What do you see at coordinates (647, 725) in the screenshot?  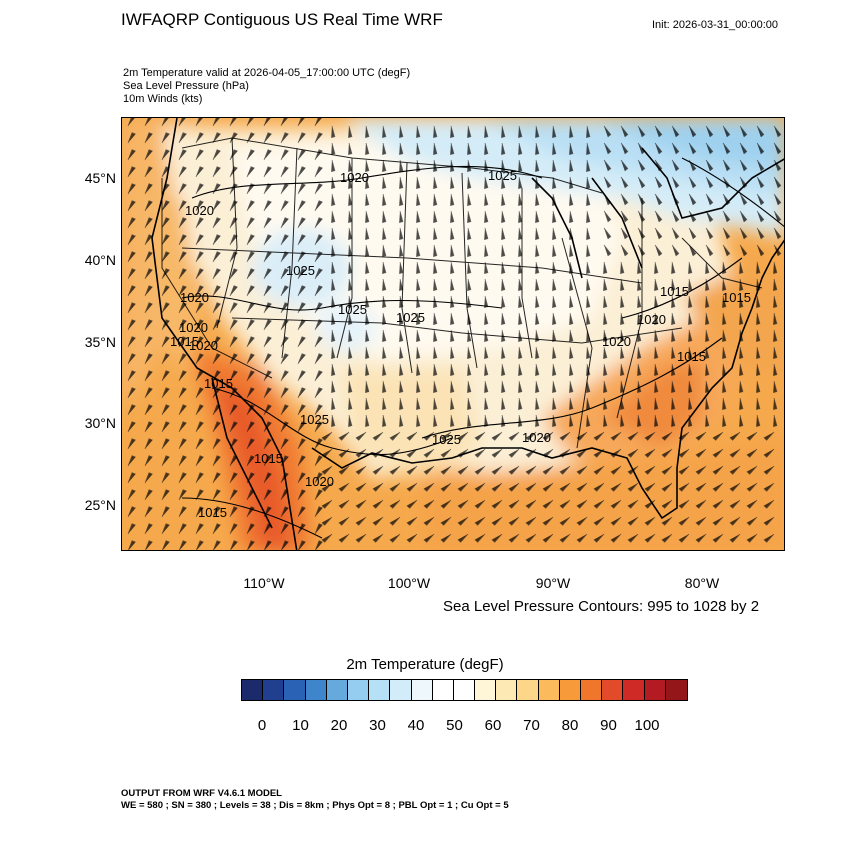 I see `colorbar-tick-label: 100` at bounding box center [647, 725].